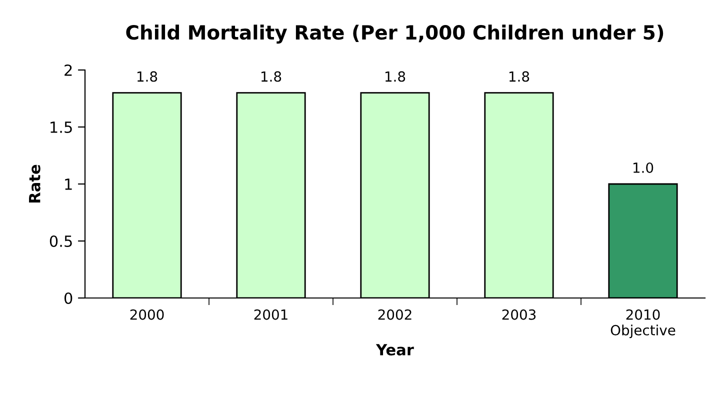 The height and width of the screenshot is (400, 713). I want to click on y-axis-title: Rate, so click(34, 183).